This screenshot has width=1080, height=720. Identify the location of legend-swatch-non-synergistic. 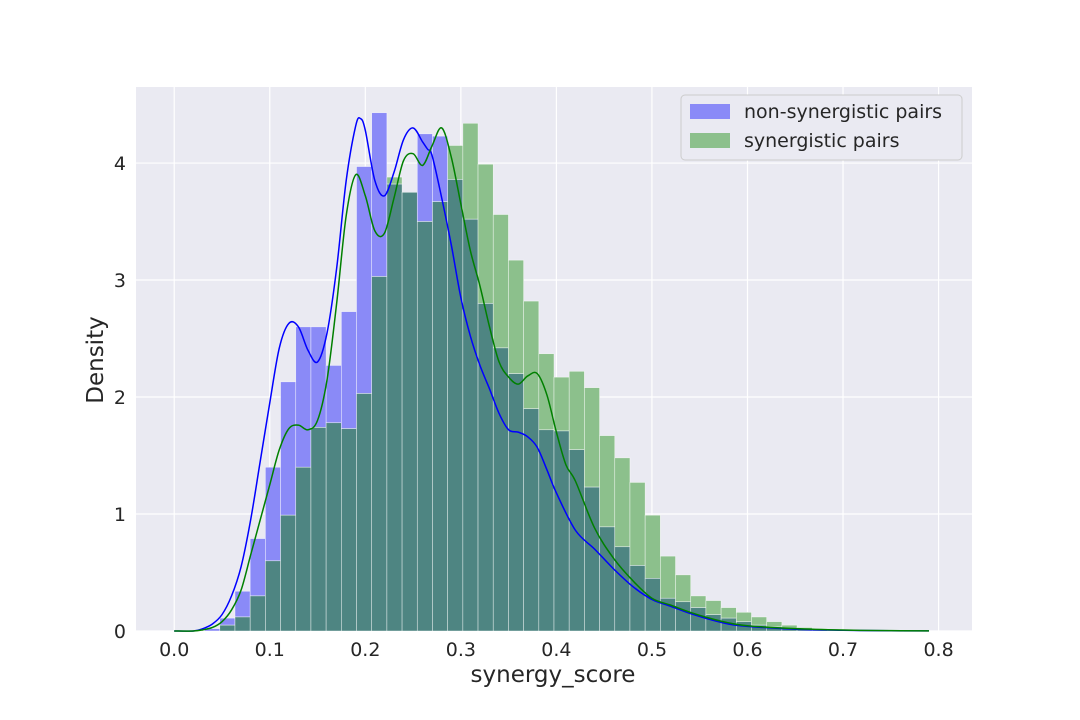
(710, 111).